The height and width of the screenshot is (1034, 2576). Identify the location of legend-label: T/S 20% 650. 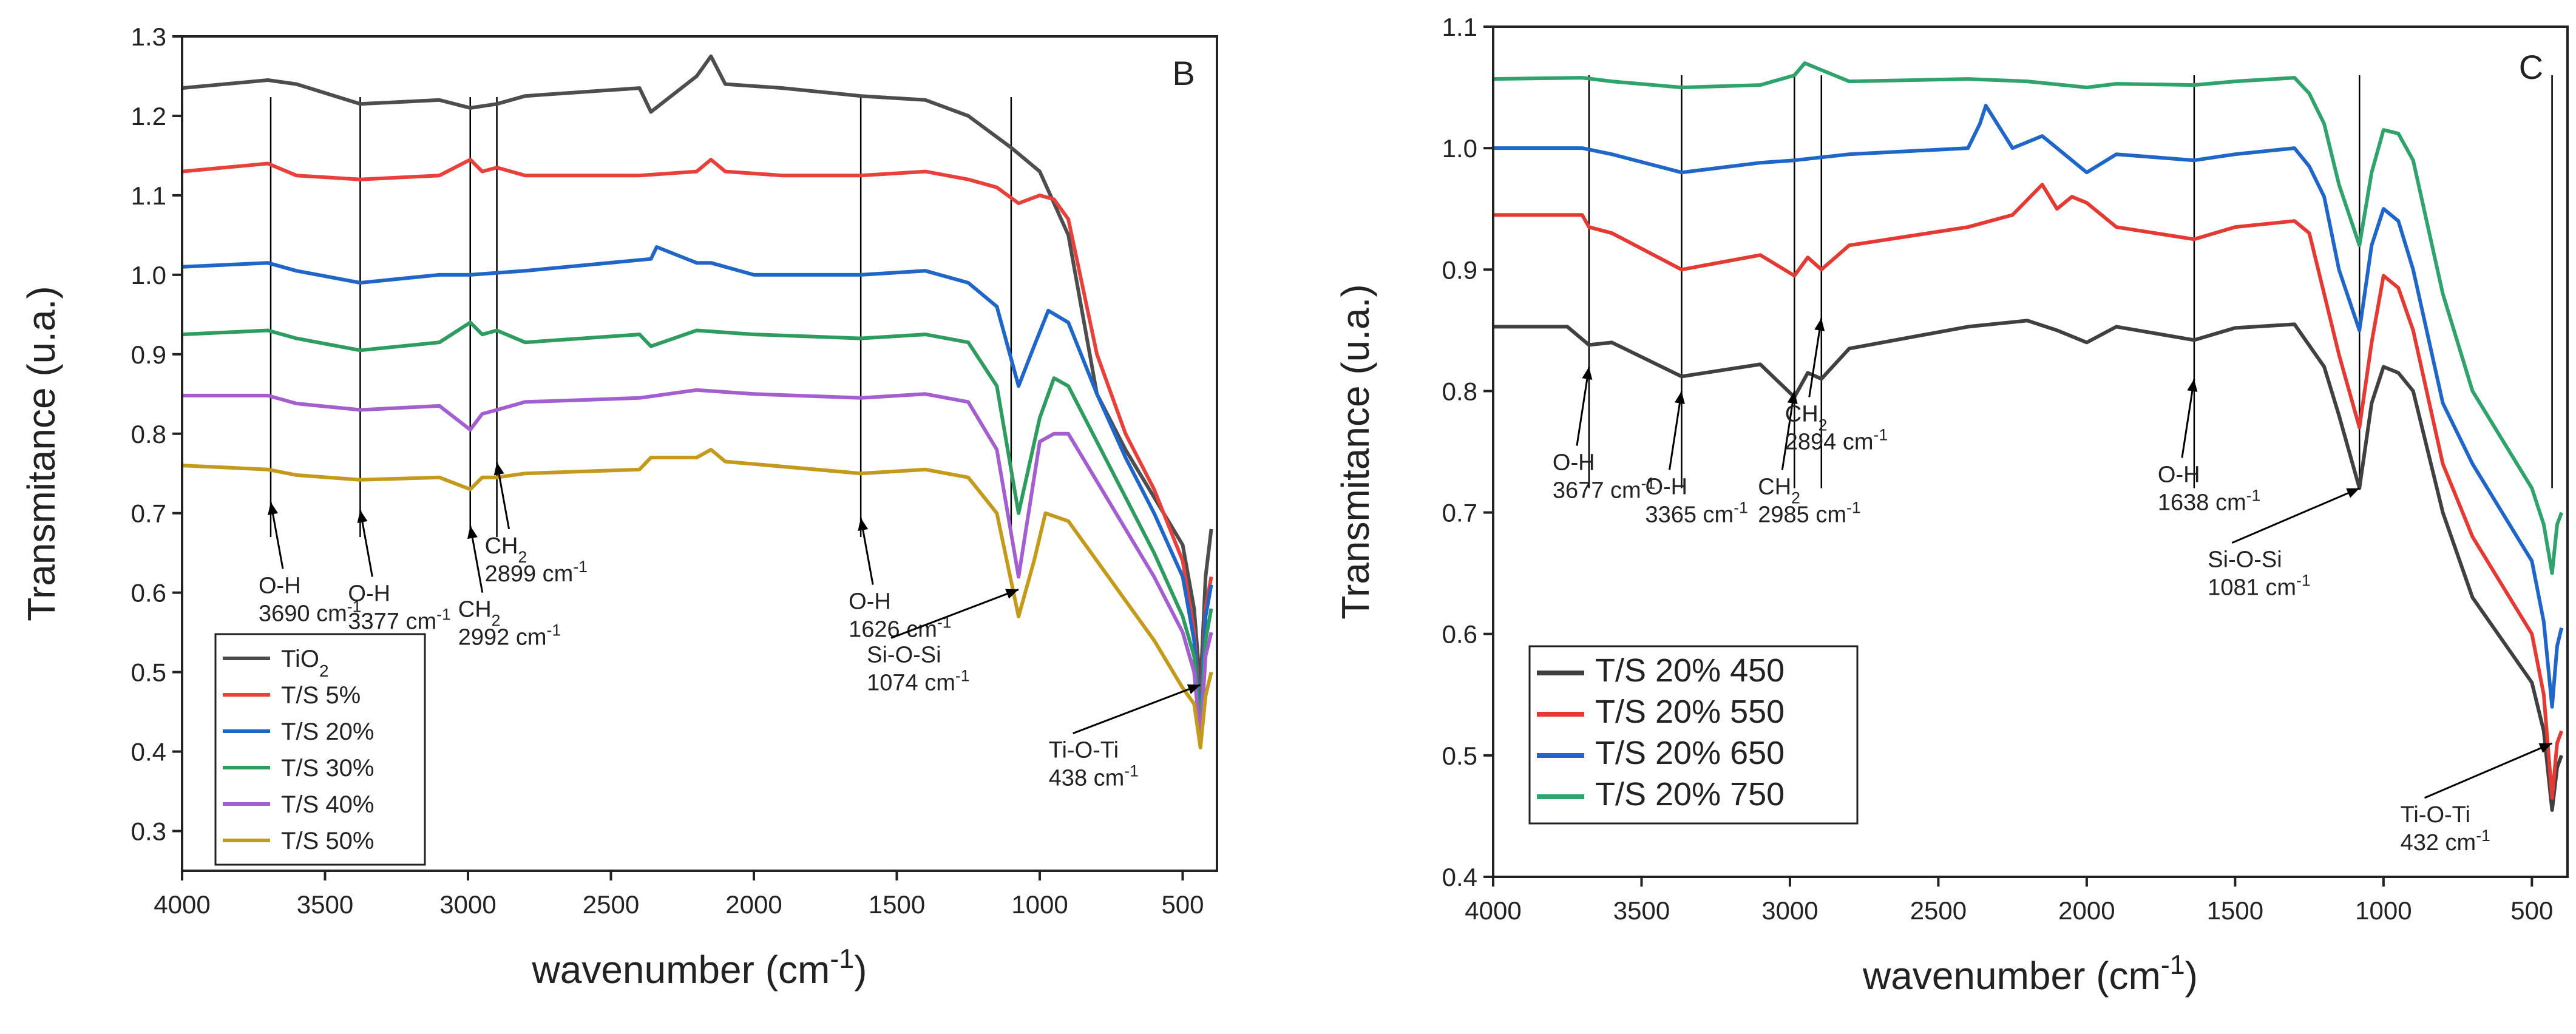
(1690, 753).